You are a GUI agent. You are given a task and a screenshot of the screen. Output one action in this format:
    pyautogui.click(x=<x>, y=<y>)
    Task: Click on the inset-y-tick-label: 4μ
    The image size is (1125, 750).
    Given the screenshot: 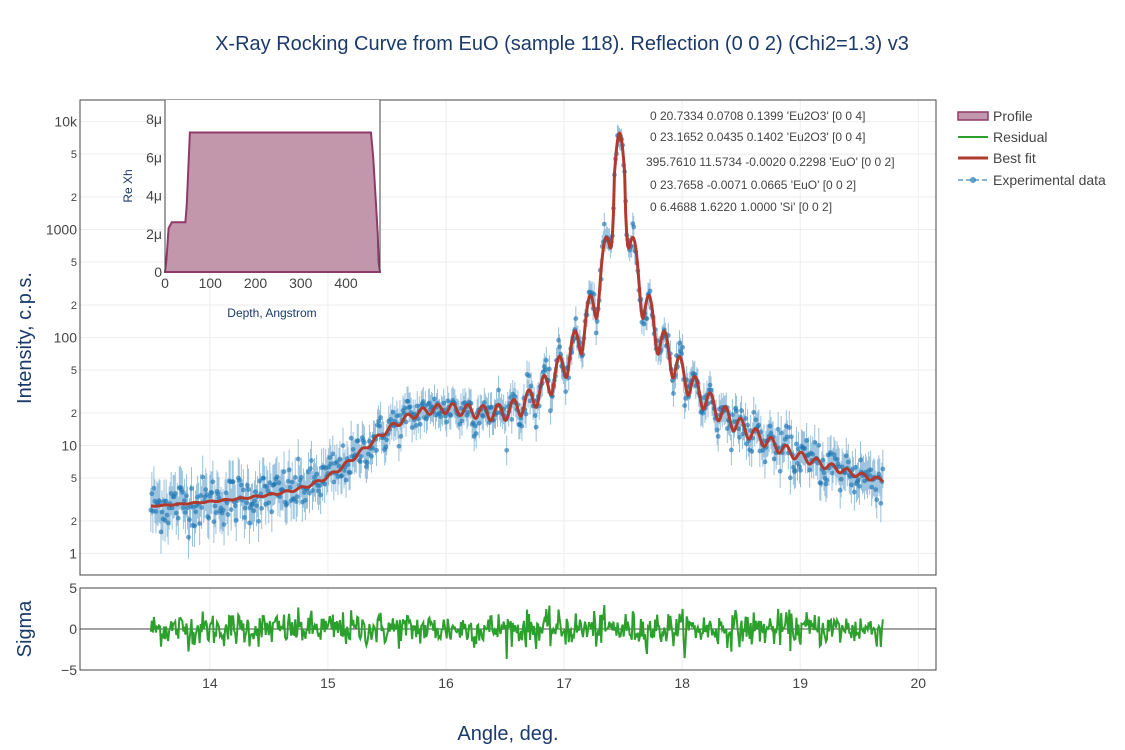 What is the action you would take?
    pyautogui.click(x=154, y=196)
    